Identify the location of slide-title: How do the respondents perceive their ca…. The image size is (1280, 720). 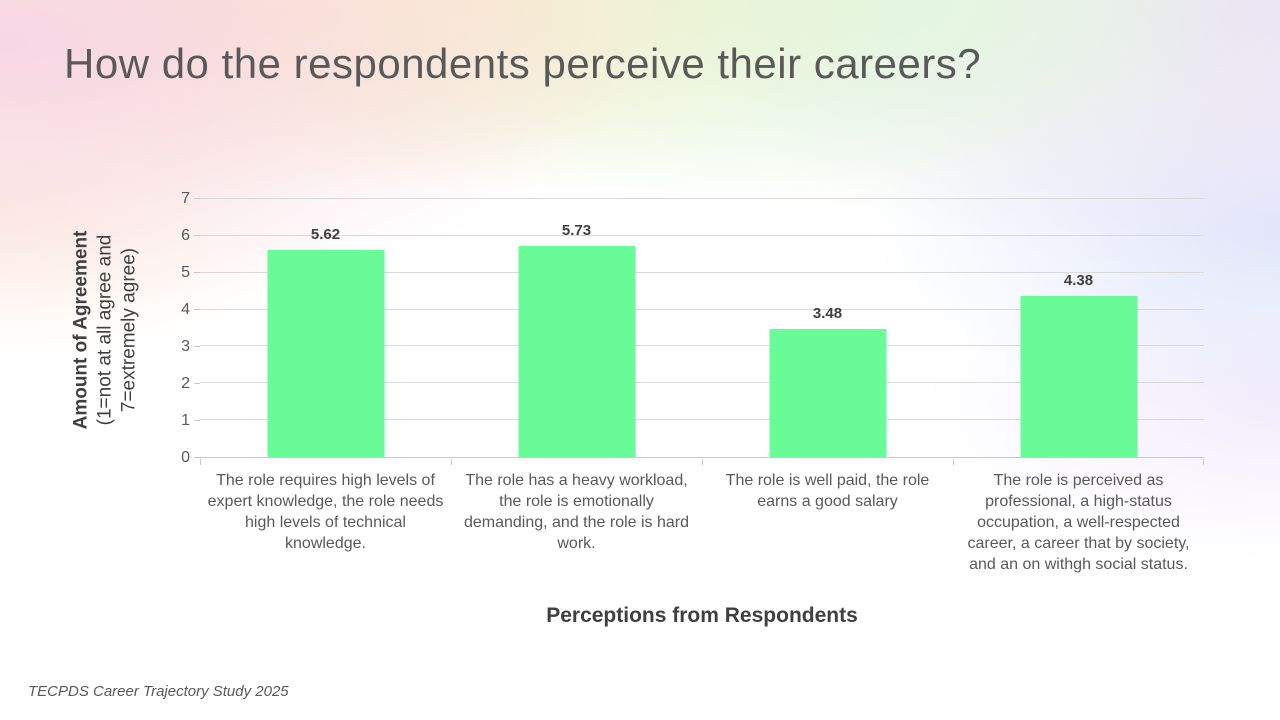
(523, 63).